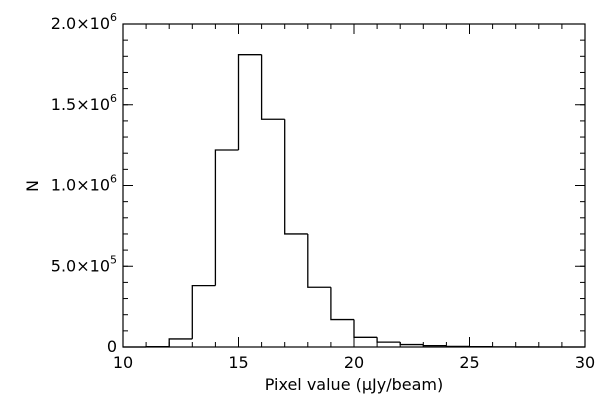 This screenshot has height=403, width=599. What do you see at coordinates (238, 362) in the screenshot?
I see `x-tick-label: 15` at bounding box center [238, 362].